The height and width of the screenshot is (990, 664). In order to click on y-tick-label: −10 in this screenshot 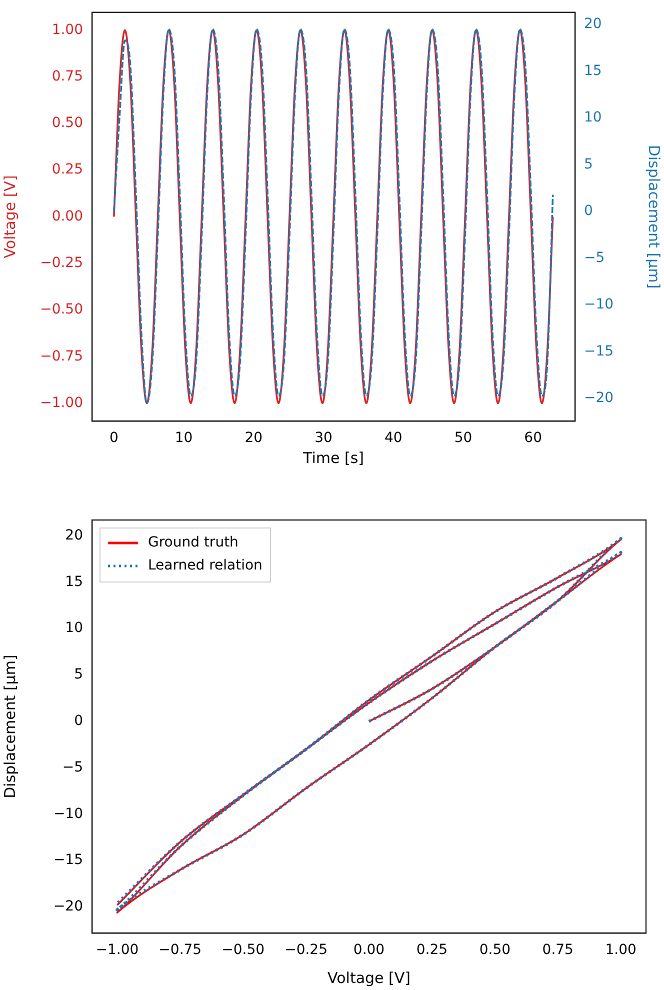, I will do `click(68, 814)`.